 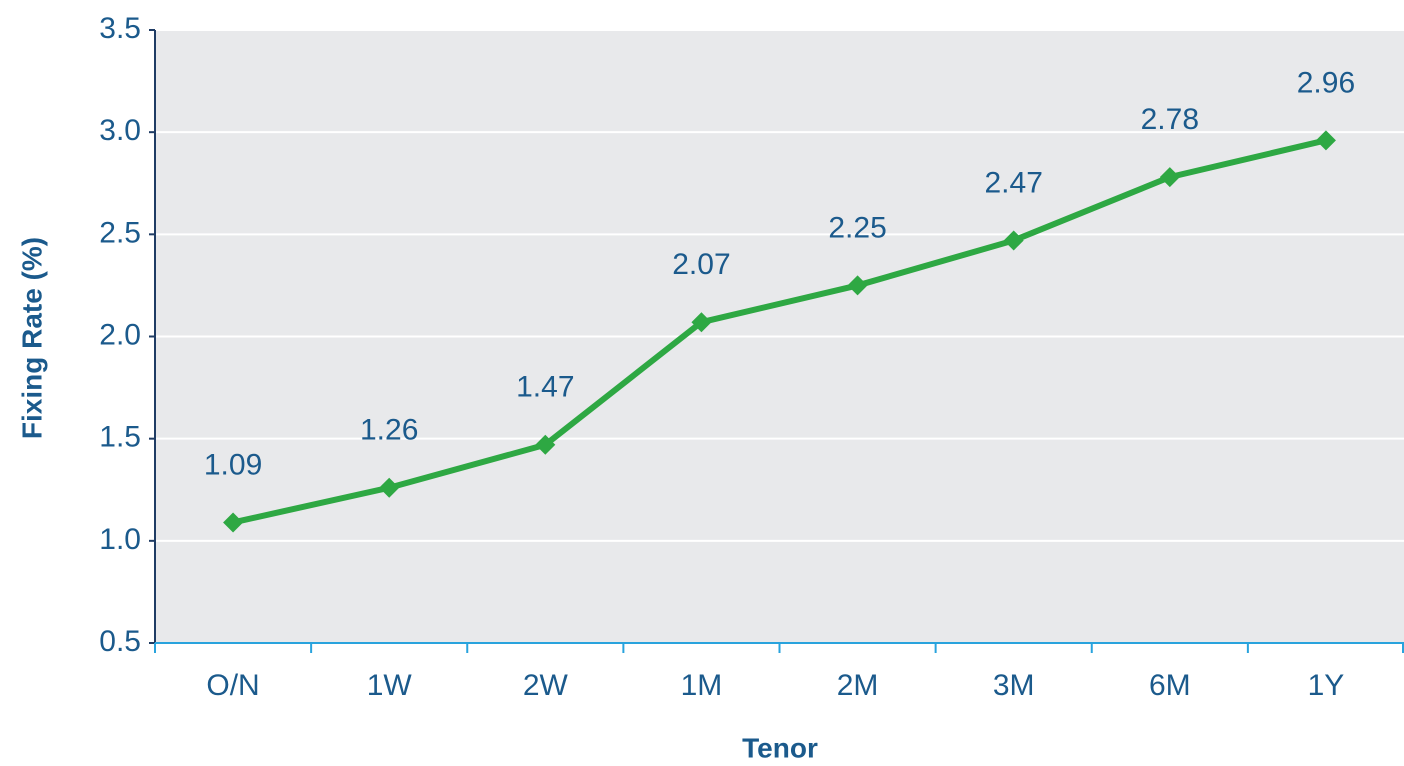 I want to click on x-tick-label: O/N, so click(x=232, y=685).